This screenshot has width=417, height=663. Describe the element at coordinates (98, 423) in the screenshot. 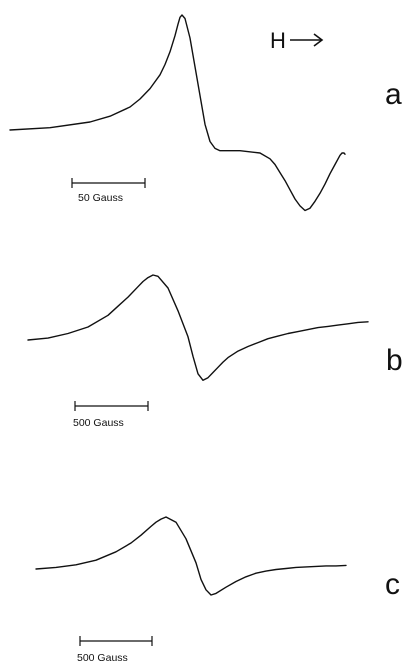

I see `scale-bar-b-label: 500 Gauss` at that location.